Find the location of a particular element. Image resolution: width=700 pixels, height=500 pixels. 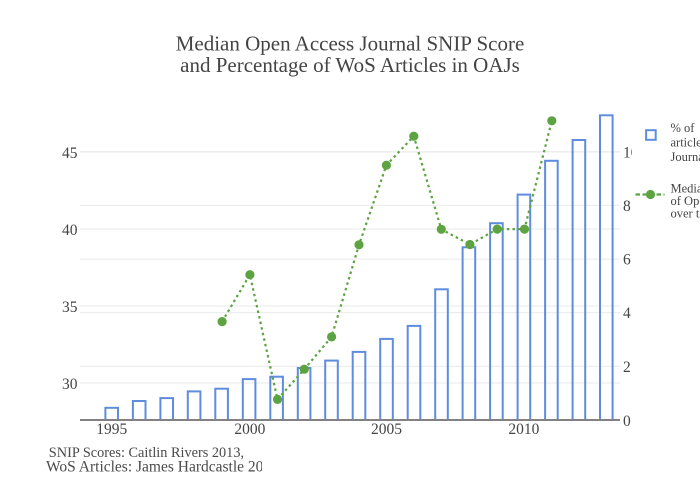

svg-text: 35 is located at coordinates (70, 307).